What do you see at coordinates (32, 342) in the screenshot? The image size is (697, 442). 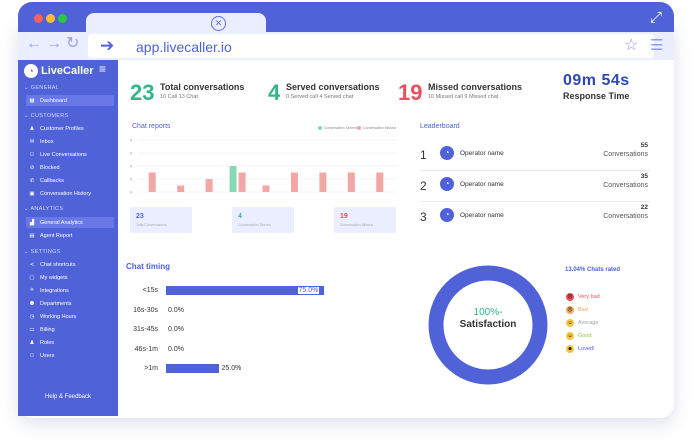 I see `roles-icon: ♟` at bounding box center [32, 342].